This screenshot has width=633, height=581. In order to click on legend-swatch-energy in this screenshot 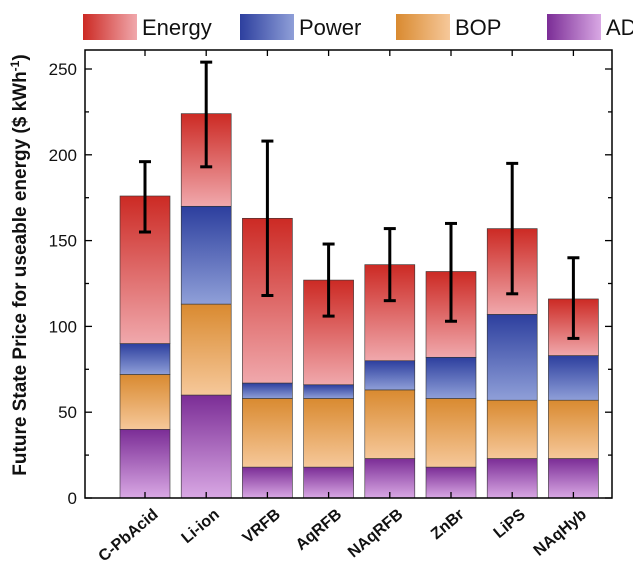, I will do `click(110, 27)`.